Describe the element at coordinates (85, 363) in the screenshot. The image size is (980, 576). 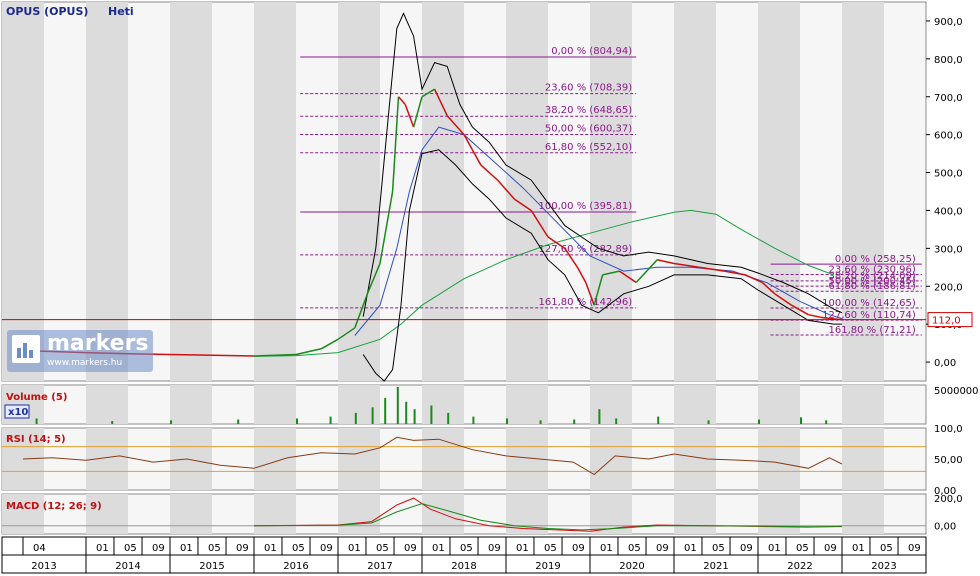
I see `watermark-url: www.markers.hu` at that location.